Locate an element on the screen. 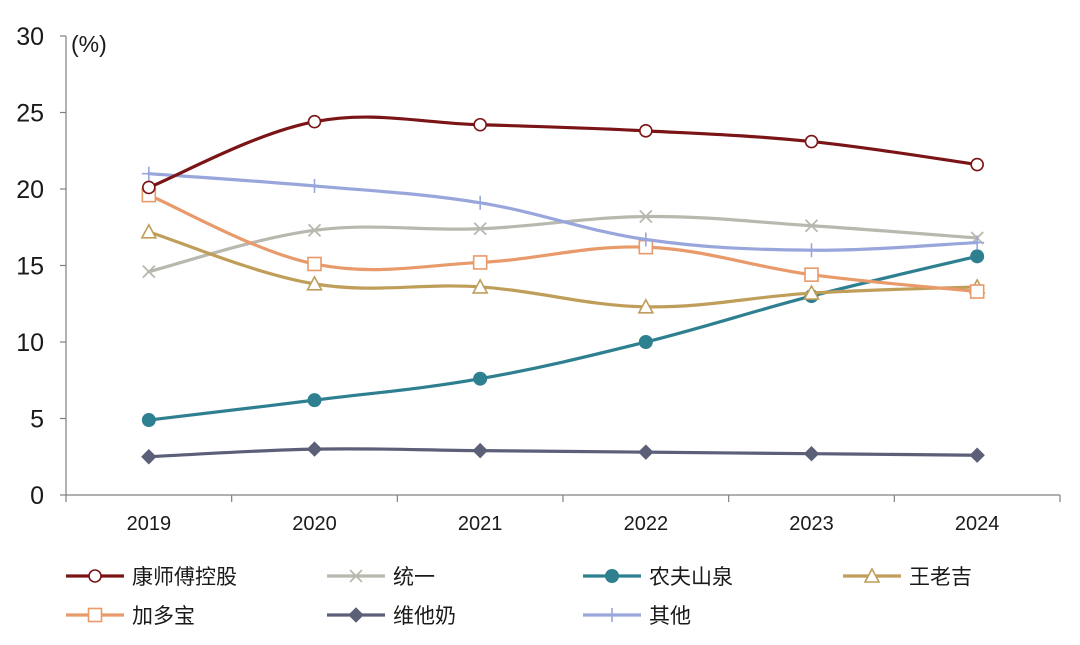 The width and height of the screenshot is (1080, 645). x-tick-label: 2022 is located at coordinates (646, 524).